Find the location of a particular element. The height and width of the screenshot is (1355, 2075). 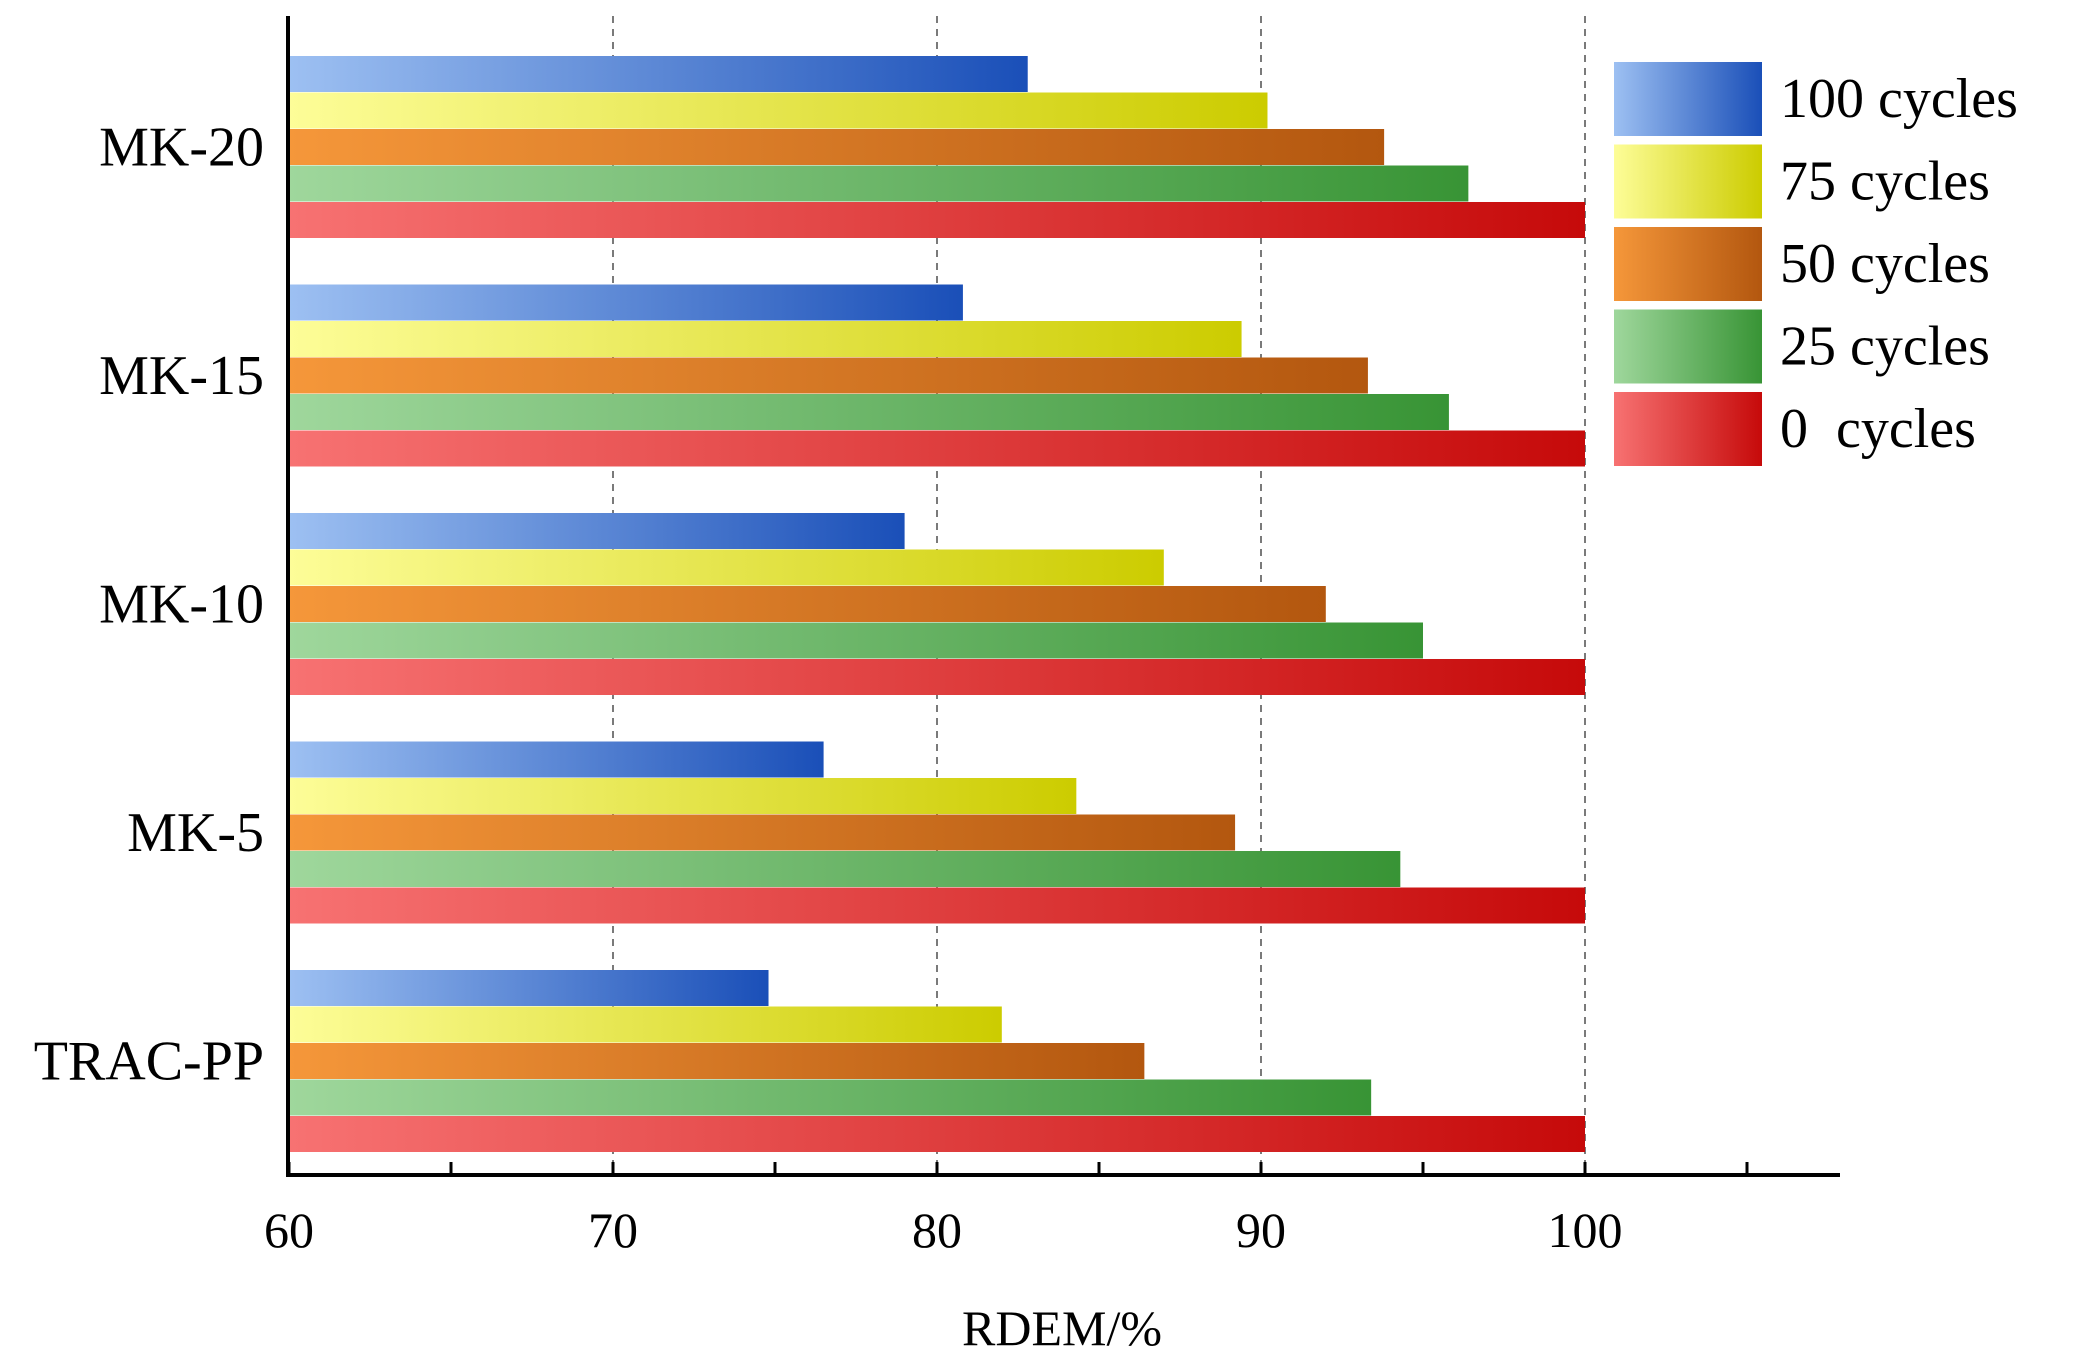

category-label: MK-10 is located at coordinates (181, 604).